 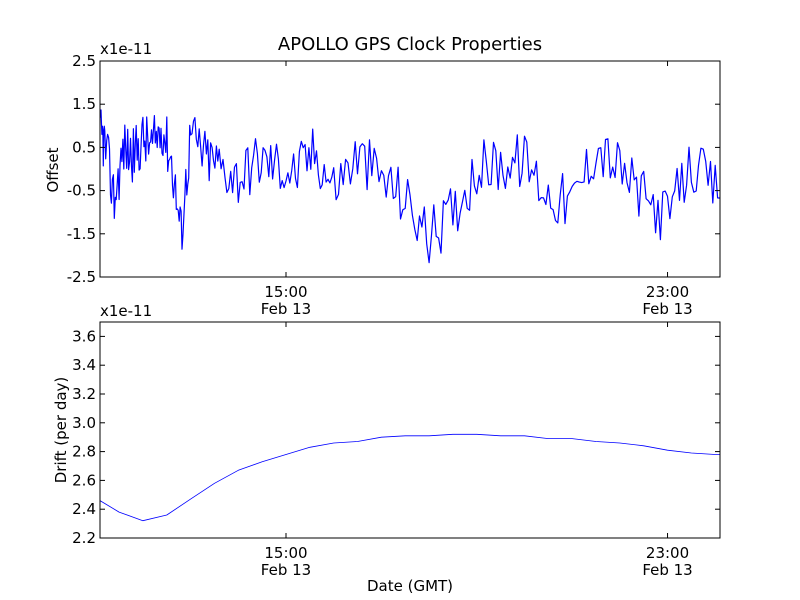 What do you see at coordinates (84, 365) in the screenshot?
I see `y-tick-label: 3.4` at bounding box center [84, 365].